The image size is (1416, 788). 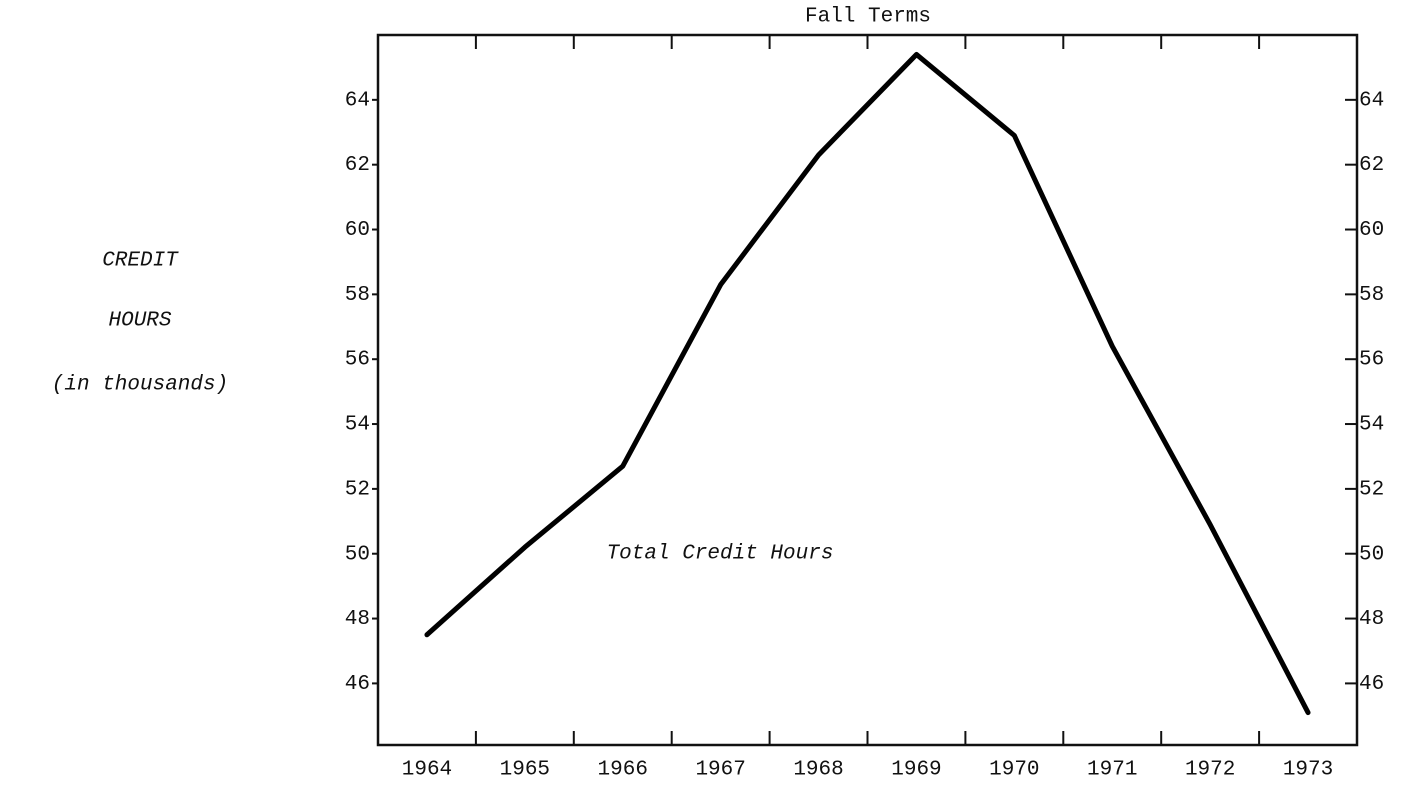 What do you see at coordinates (357, 360) in the screenshot?
I see `y-tick-label: 56` at bounding box center [357, 360].